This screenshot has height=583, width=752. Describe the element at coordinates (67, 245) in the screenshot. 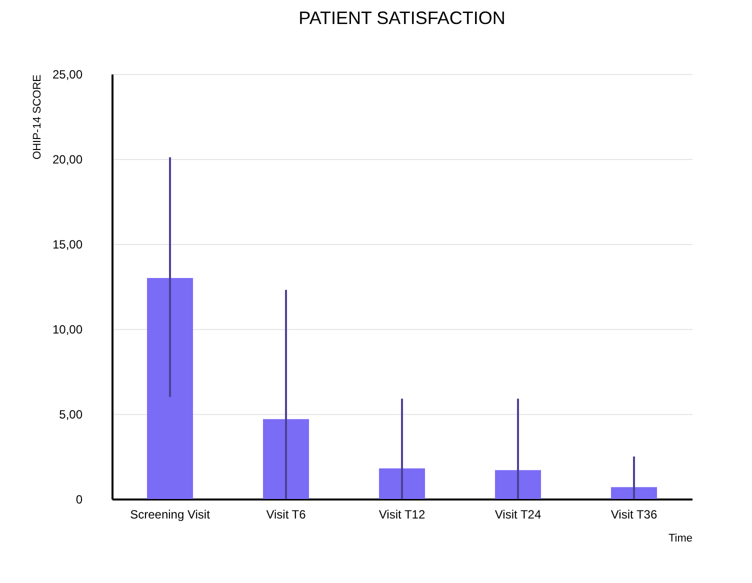

I see `y-tick-label: 15,00` at that location.